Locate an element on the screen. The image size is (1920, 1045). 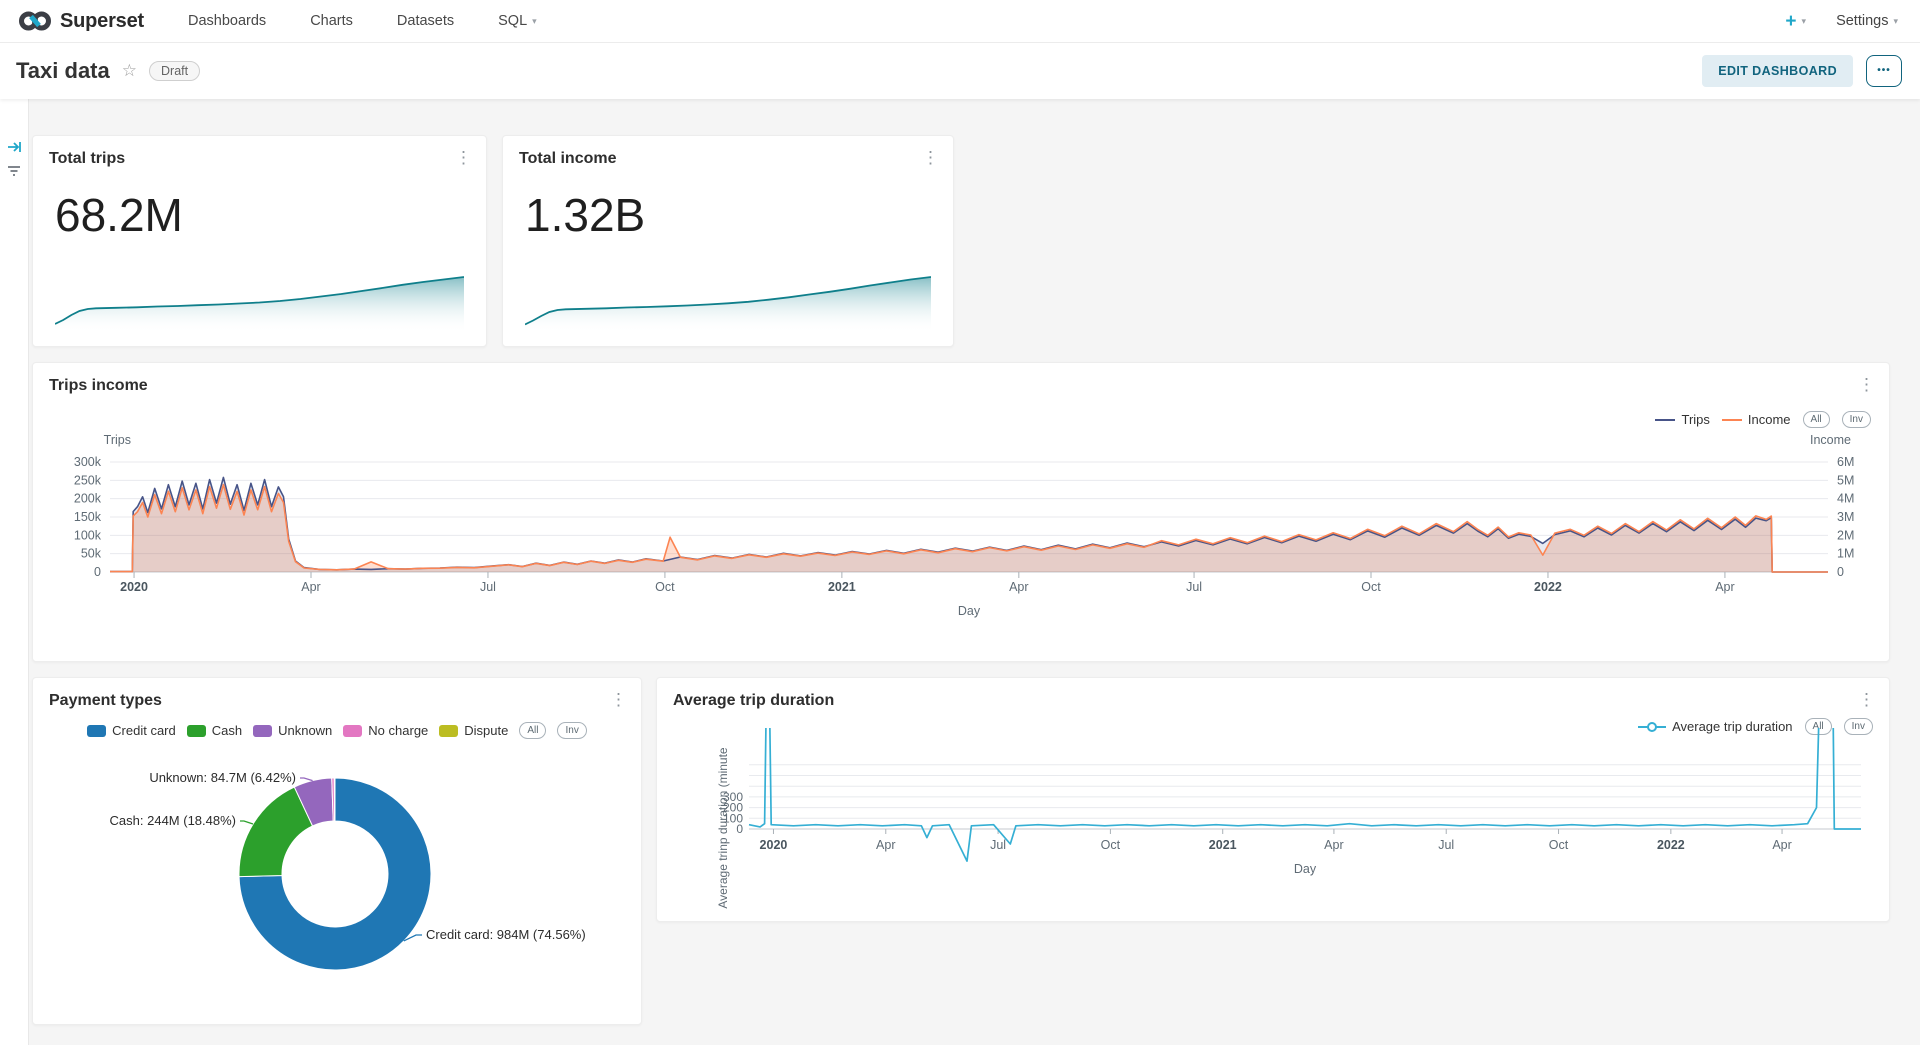
settings-label: Settings is located at coordinates (1862, 21).